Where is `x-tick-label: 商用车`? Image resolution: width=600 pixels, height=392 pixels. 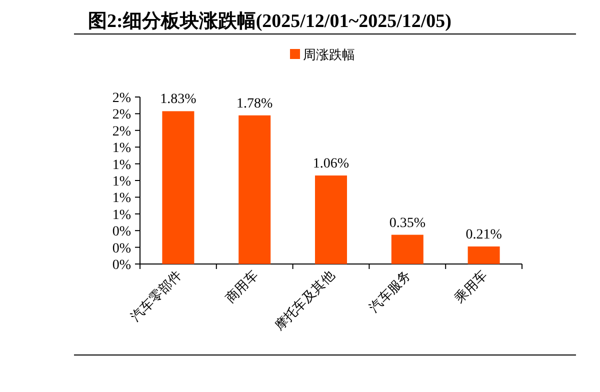 x-tick-label: 商用车 is located at coordinates (241, 287).